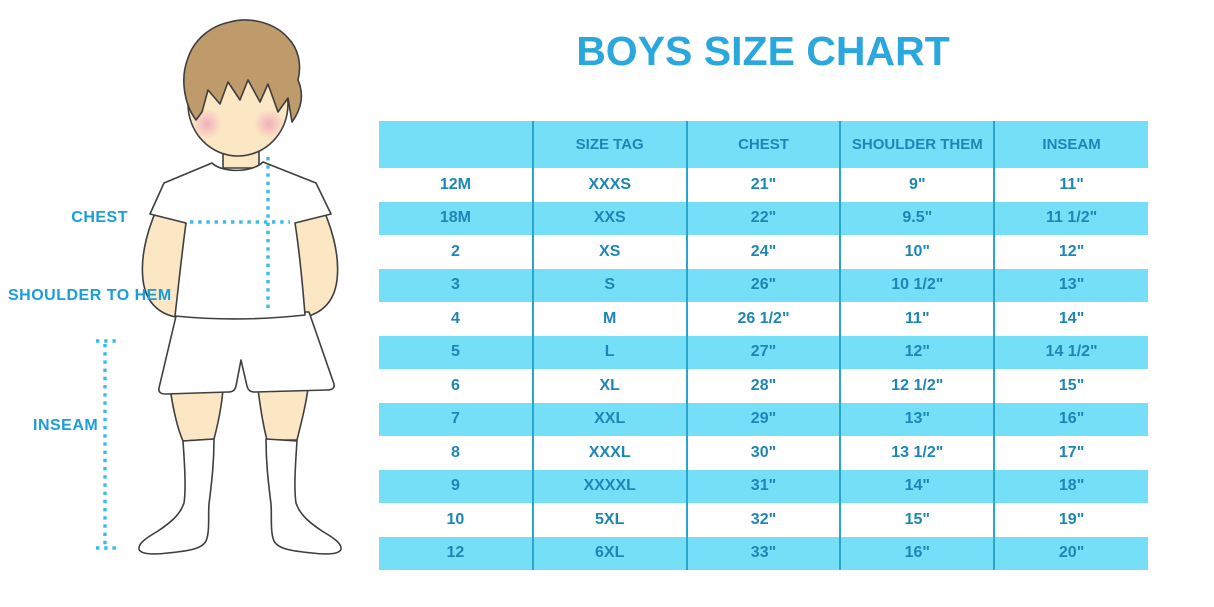 The width and height of the screenshot is (1214, 607). I want to click on table-cell: XXS, so click(609, 218).